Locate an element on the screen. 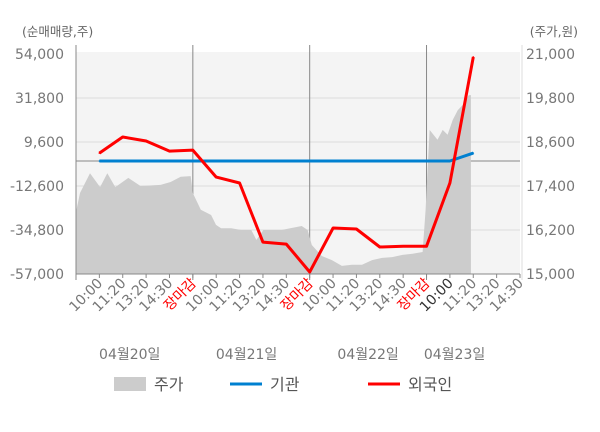 The image size is (600, 432). right-tick-label: 17,400 is located at coordinates (550, 187).